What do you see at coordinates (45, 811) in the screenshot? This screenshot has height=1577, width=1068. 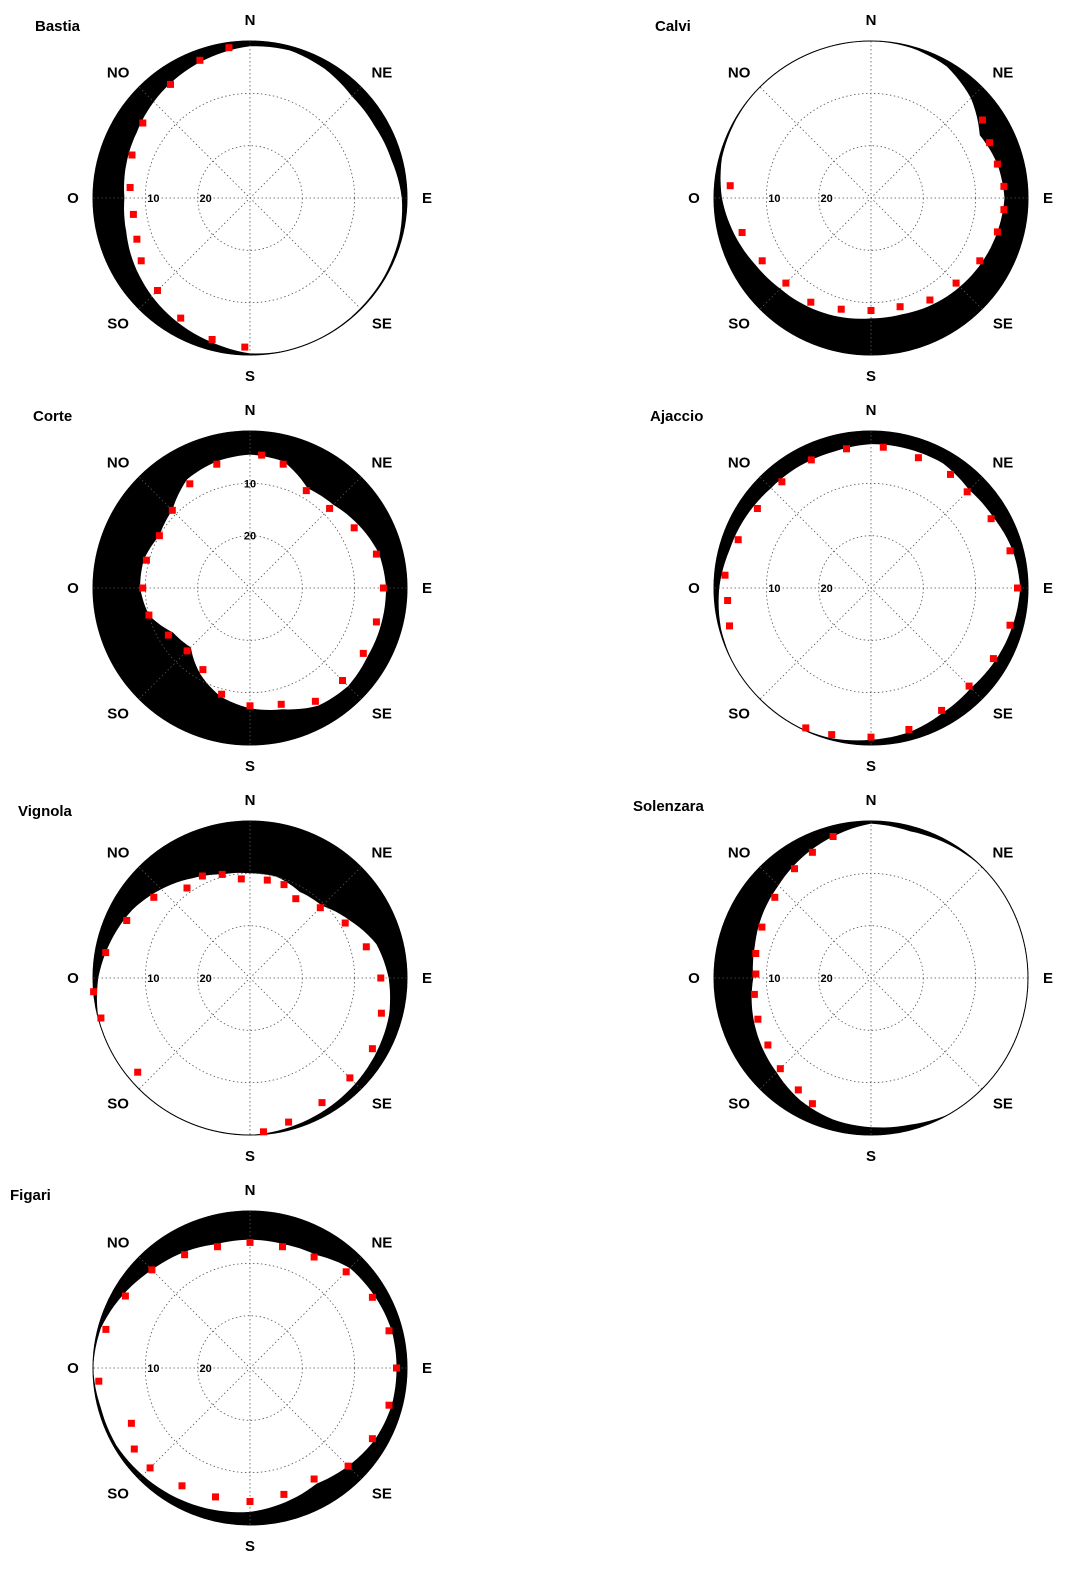 I see `panel-title: Vignola` at bounding box center [45, 811].